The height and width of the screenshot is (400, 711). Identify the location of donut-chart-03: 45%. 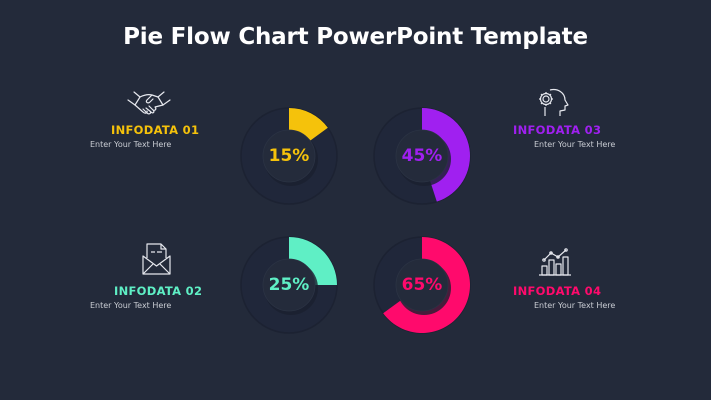
(422, 156).